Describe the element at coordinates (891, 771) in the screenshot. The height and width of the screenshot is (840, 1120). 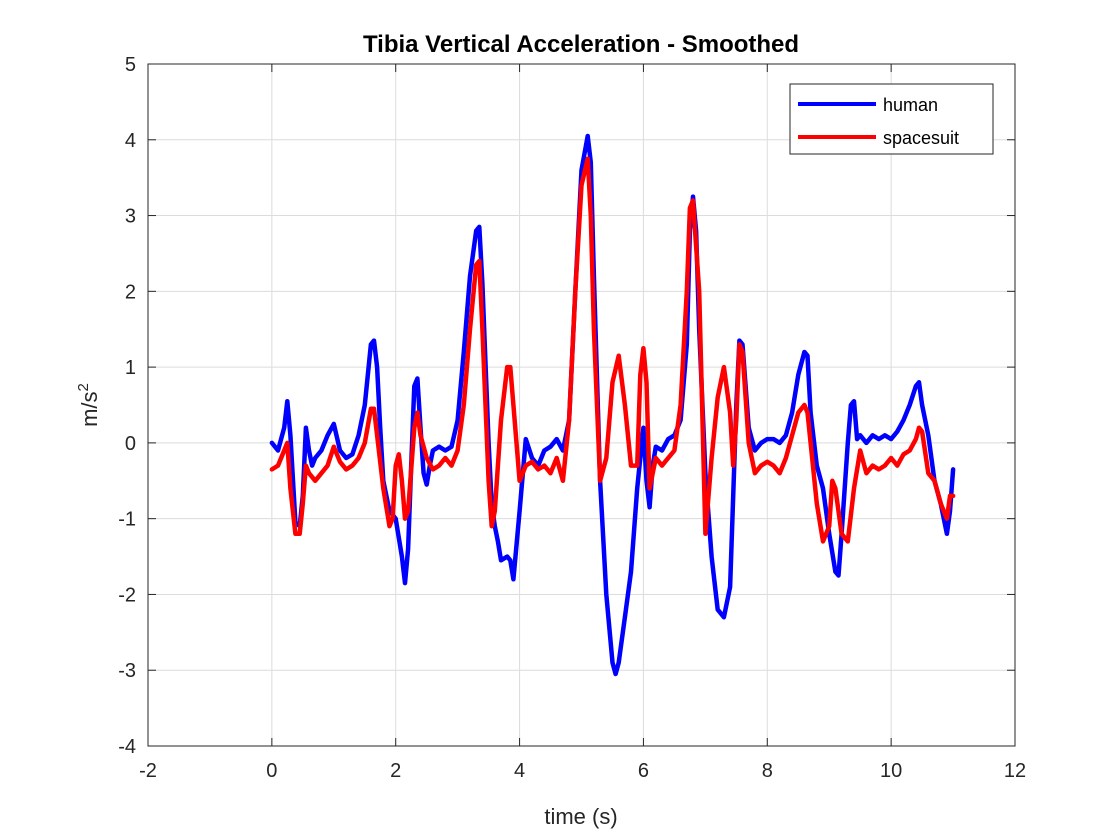
I see `x-tick-label: 10` at that location.